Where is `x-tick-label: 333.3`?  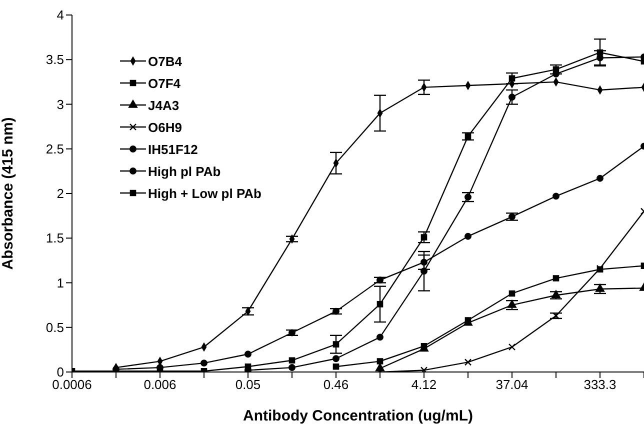 x-tick-label: 333.3 is located at coordinates (600, 384).